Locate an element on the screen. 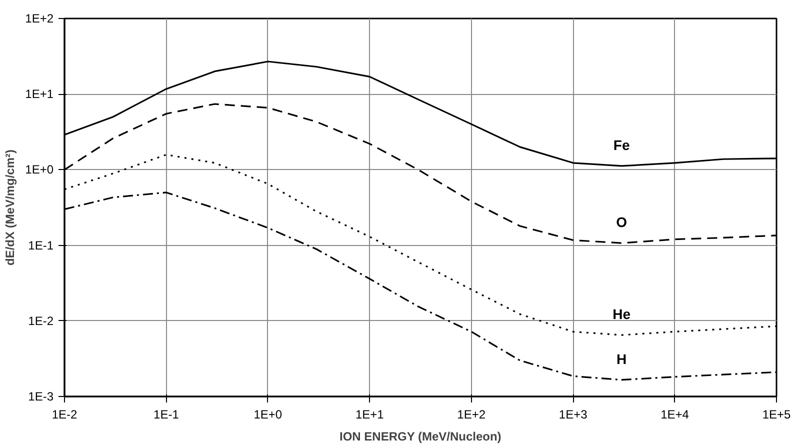  y-tick-label: 1E-1 is located at coordinates (41, 245).